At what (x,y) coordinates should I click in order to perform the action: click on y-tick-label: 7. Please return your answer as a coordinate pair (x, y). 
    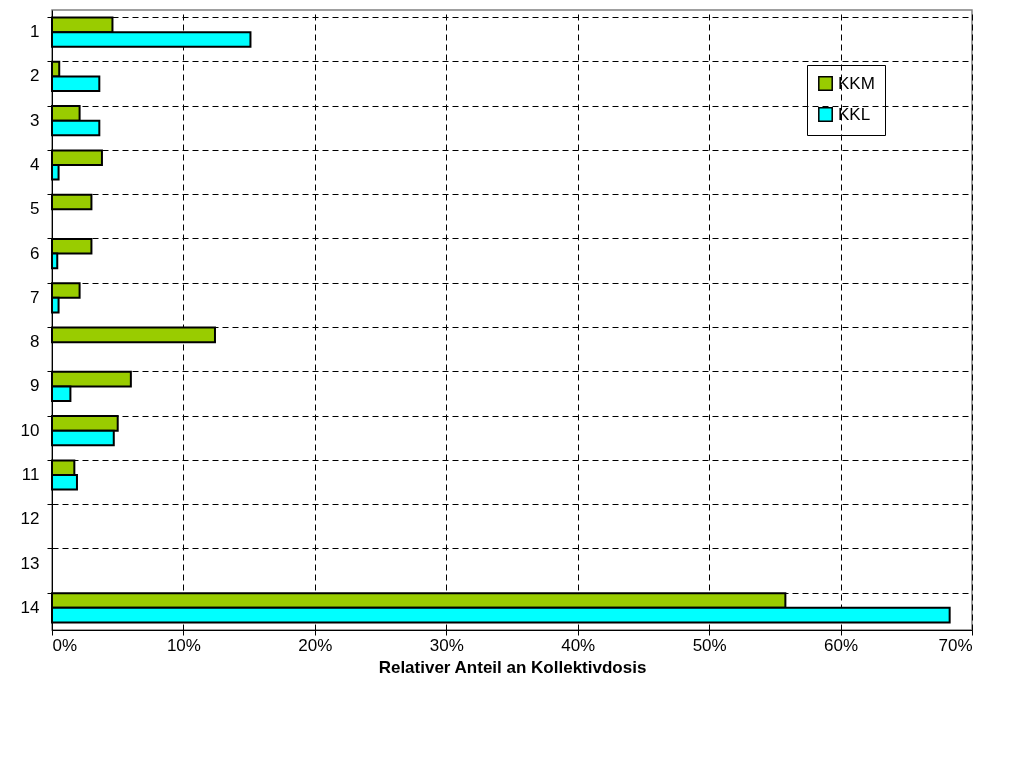
    Looking at the image, I should click on (35, 297).